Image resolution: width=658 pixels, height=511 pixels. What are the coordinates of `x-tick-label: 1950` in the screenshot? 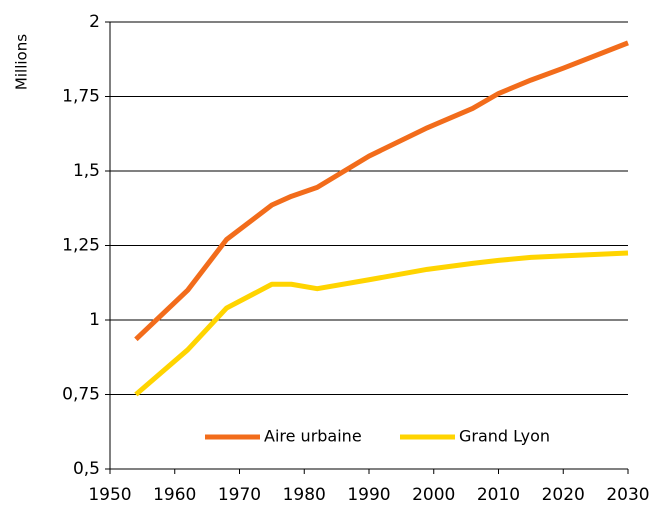 It's located at (109, 495).